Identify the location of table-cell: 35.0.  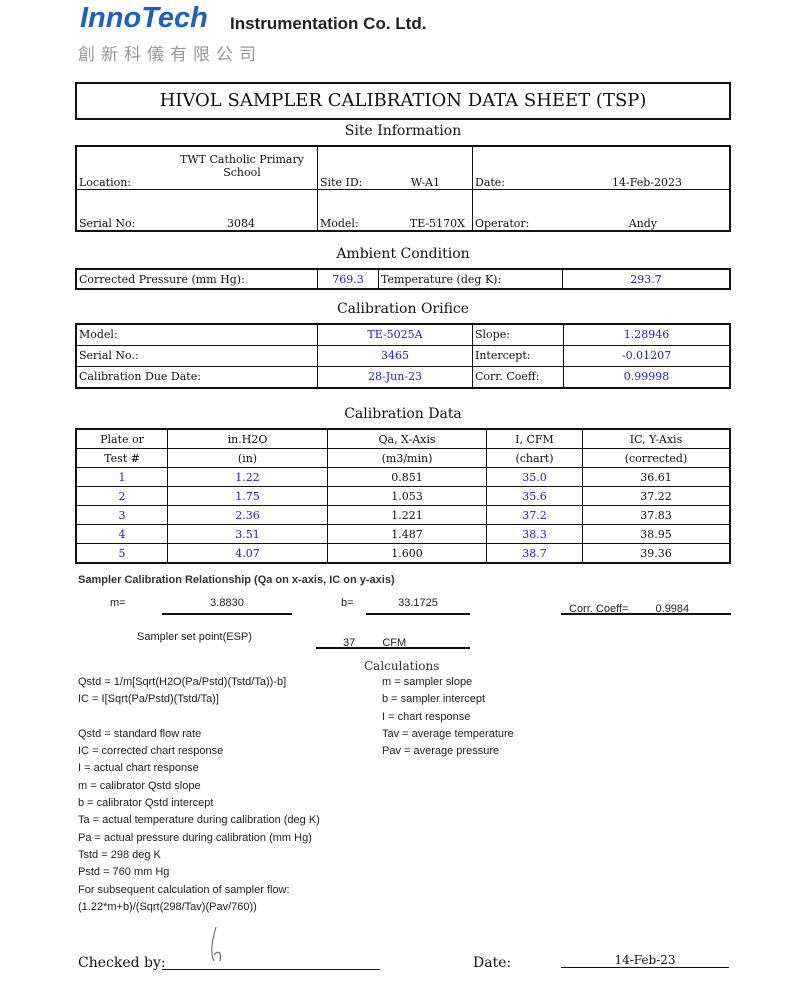
(534, 477).